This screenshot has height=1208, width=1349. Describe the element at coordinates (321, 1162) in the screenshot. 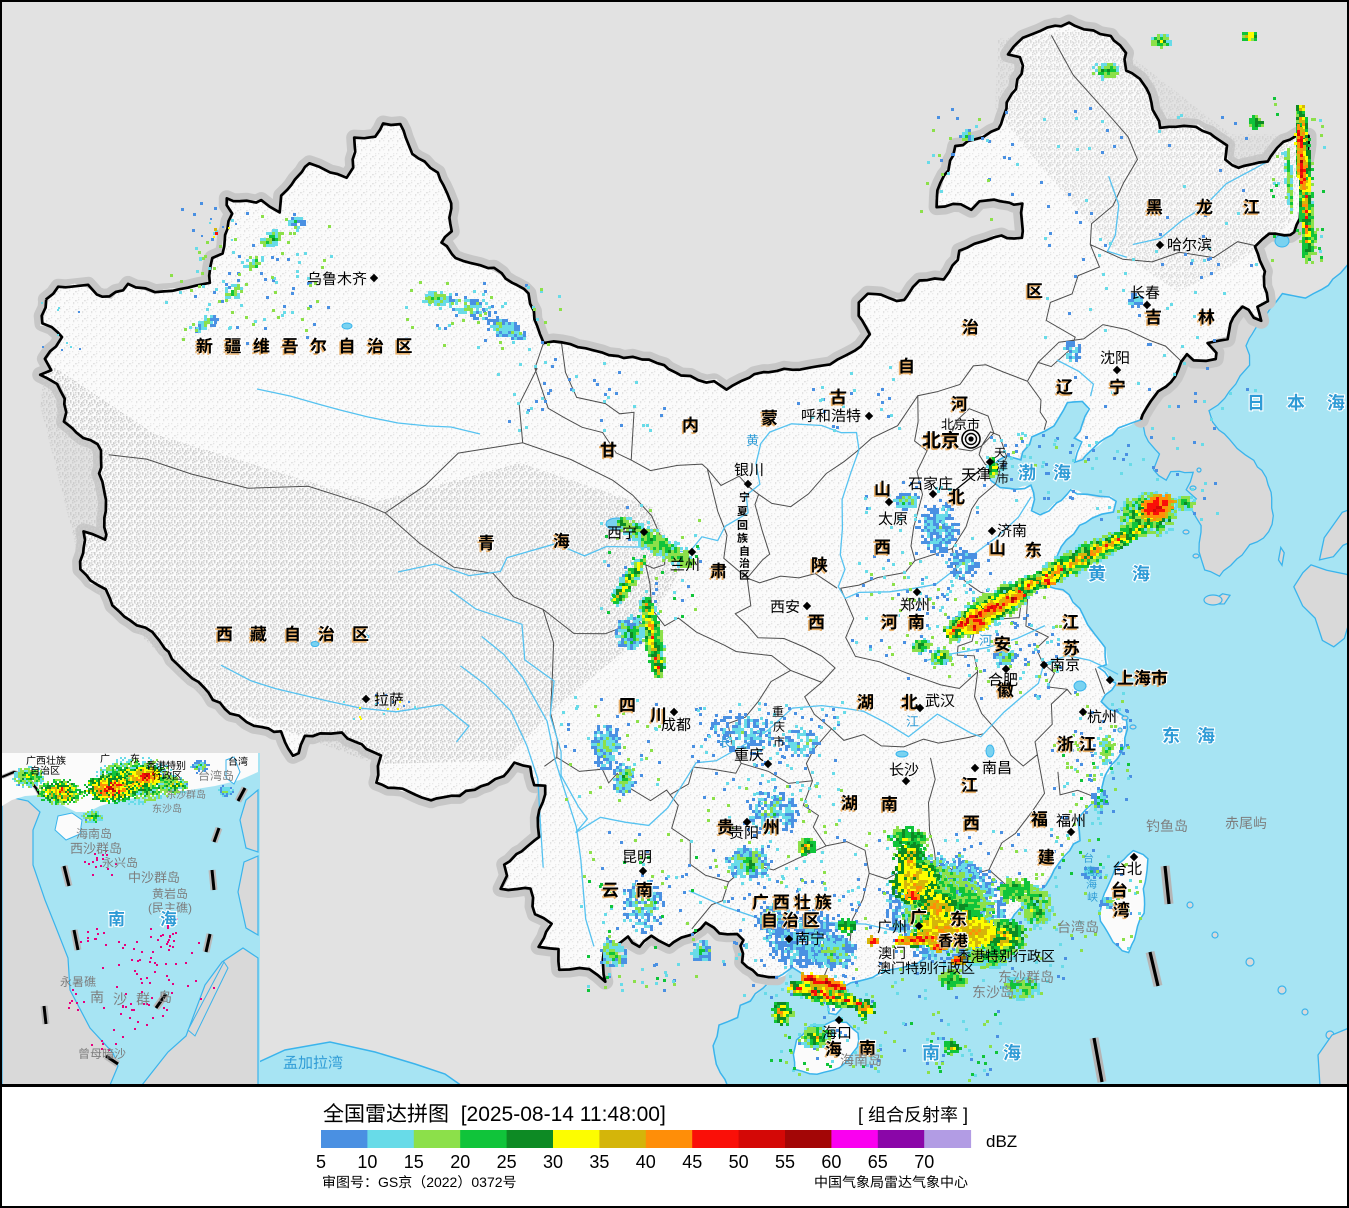

I see `svg-text: 5` at that location.